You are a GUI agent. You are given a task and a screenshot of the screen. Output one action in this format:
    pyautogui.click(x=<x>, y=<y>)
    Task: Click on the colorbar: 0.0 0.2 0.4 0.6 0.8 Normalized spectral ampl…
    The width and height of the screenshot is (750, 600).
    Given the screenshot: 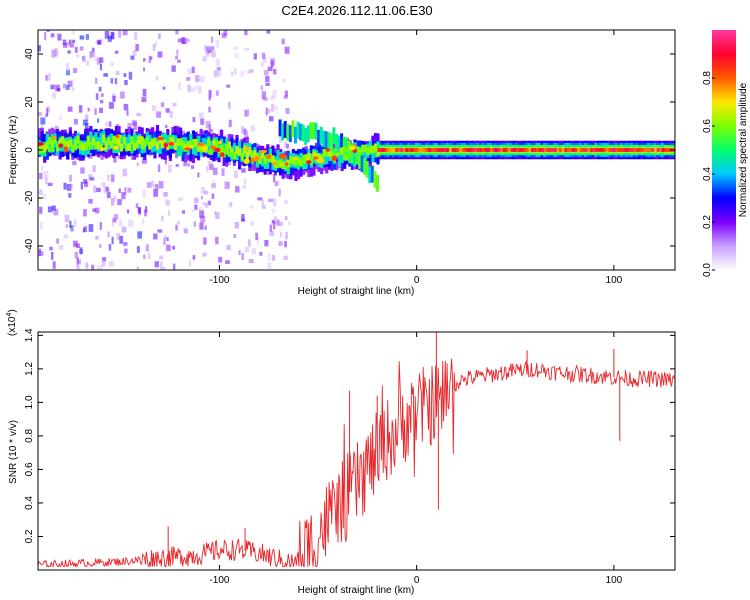 What is the action you would take?
    pyautogui.click(x=725, y=153)
    